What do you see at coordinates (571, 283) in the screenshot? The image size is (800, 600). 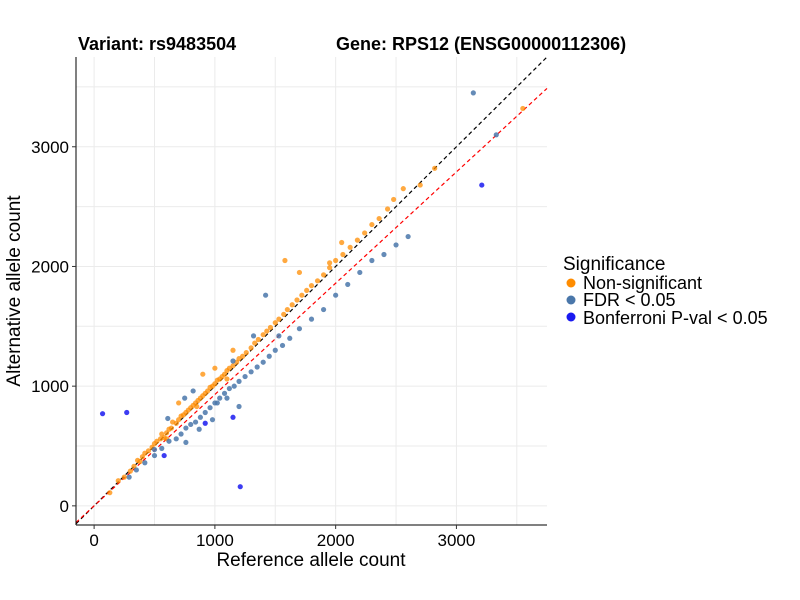 I see `legend-swatch-non-significant` at bounding box center [571, 283].